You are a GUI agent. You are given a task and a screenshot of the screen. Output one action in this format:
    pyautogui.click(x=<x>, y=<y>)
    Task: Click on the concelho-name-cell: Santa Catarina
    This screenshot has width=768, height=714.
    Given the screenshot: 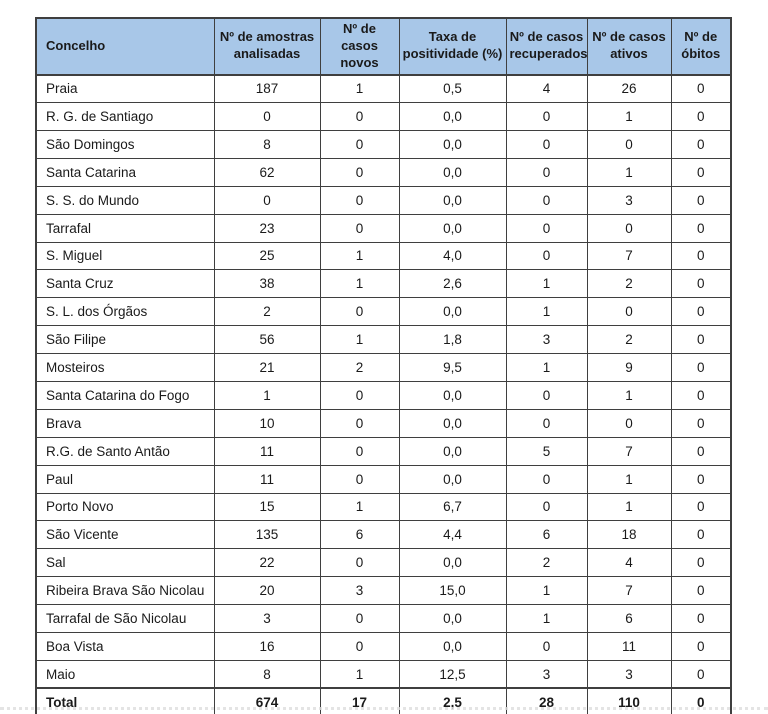 What is the action you would take?
    pyautogui.click(x=125, y=172)
    